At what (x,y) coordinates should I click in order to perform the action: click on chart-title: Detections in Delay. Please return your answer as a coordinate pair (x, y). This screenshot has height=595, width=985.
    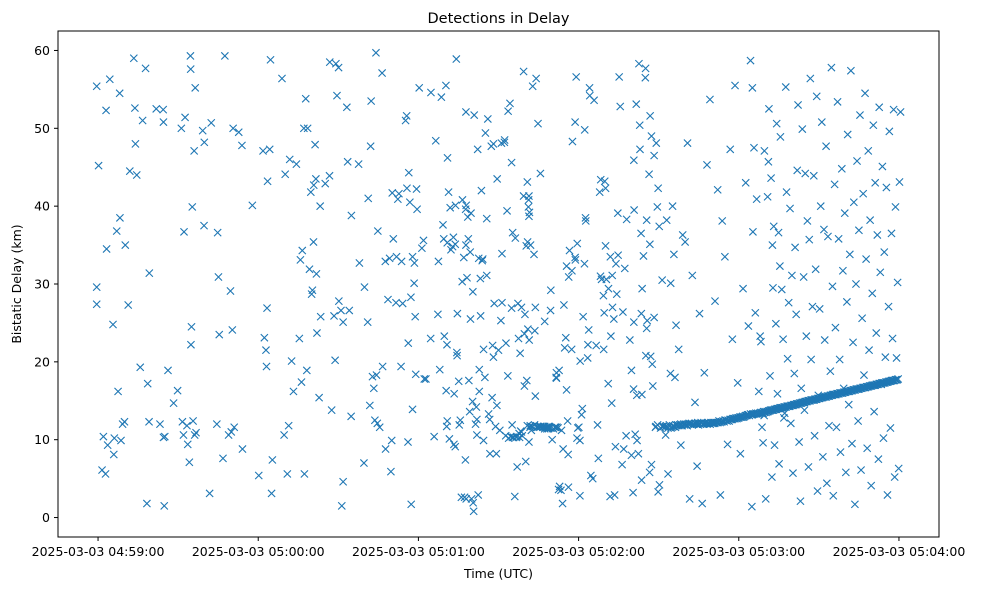
    Looking at the image, I should click on (498, 19).